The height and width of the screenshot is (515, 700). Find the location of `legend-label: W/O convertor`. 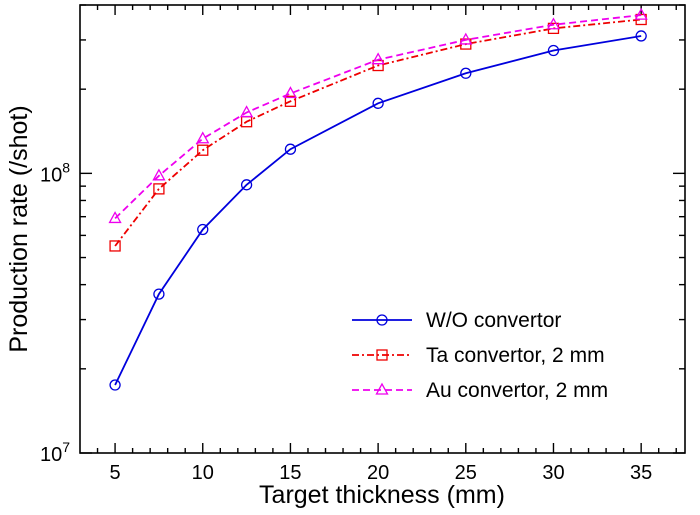

legend-label: W/O convertor is located at coordinates (493, 320).